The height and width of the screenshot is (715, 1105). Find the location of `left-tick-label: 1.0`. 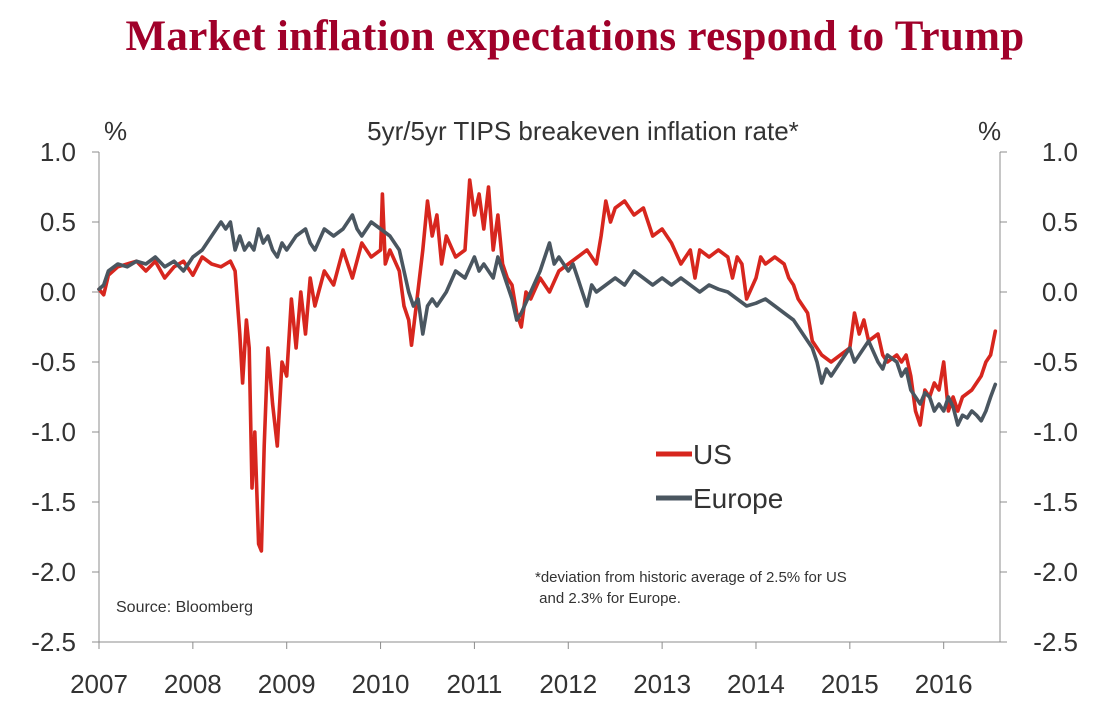

left-tick-label: 1.0 is located at coordinates (58, 152).